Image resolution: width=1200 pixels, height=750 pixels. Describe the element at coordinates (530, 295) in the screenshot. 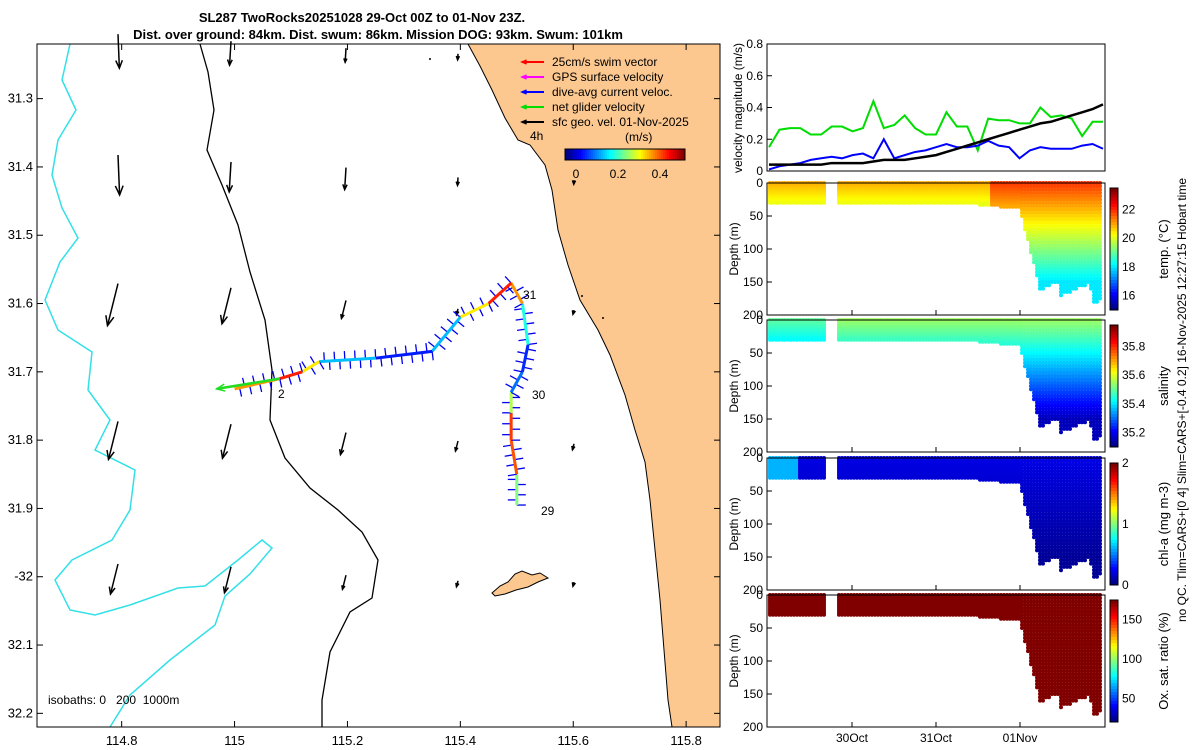

I see `day-label-31: 31` at that location.